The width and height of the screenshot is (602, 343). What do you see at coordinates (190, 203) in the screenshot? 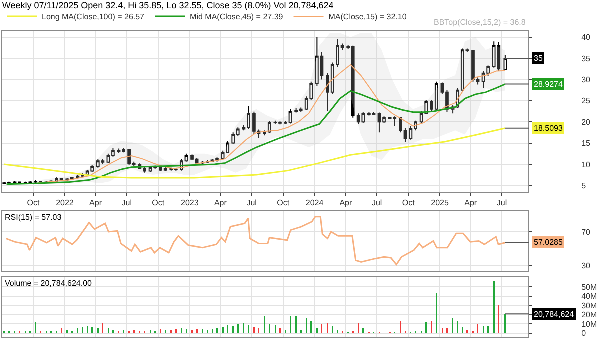
I see `x-tick-label: 2023` at bounding box center [190, 203].